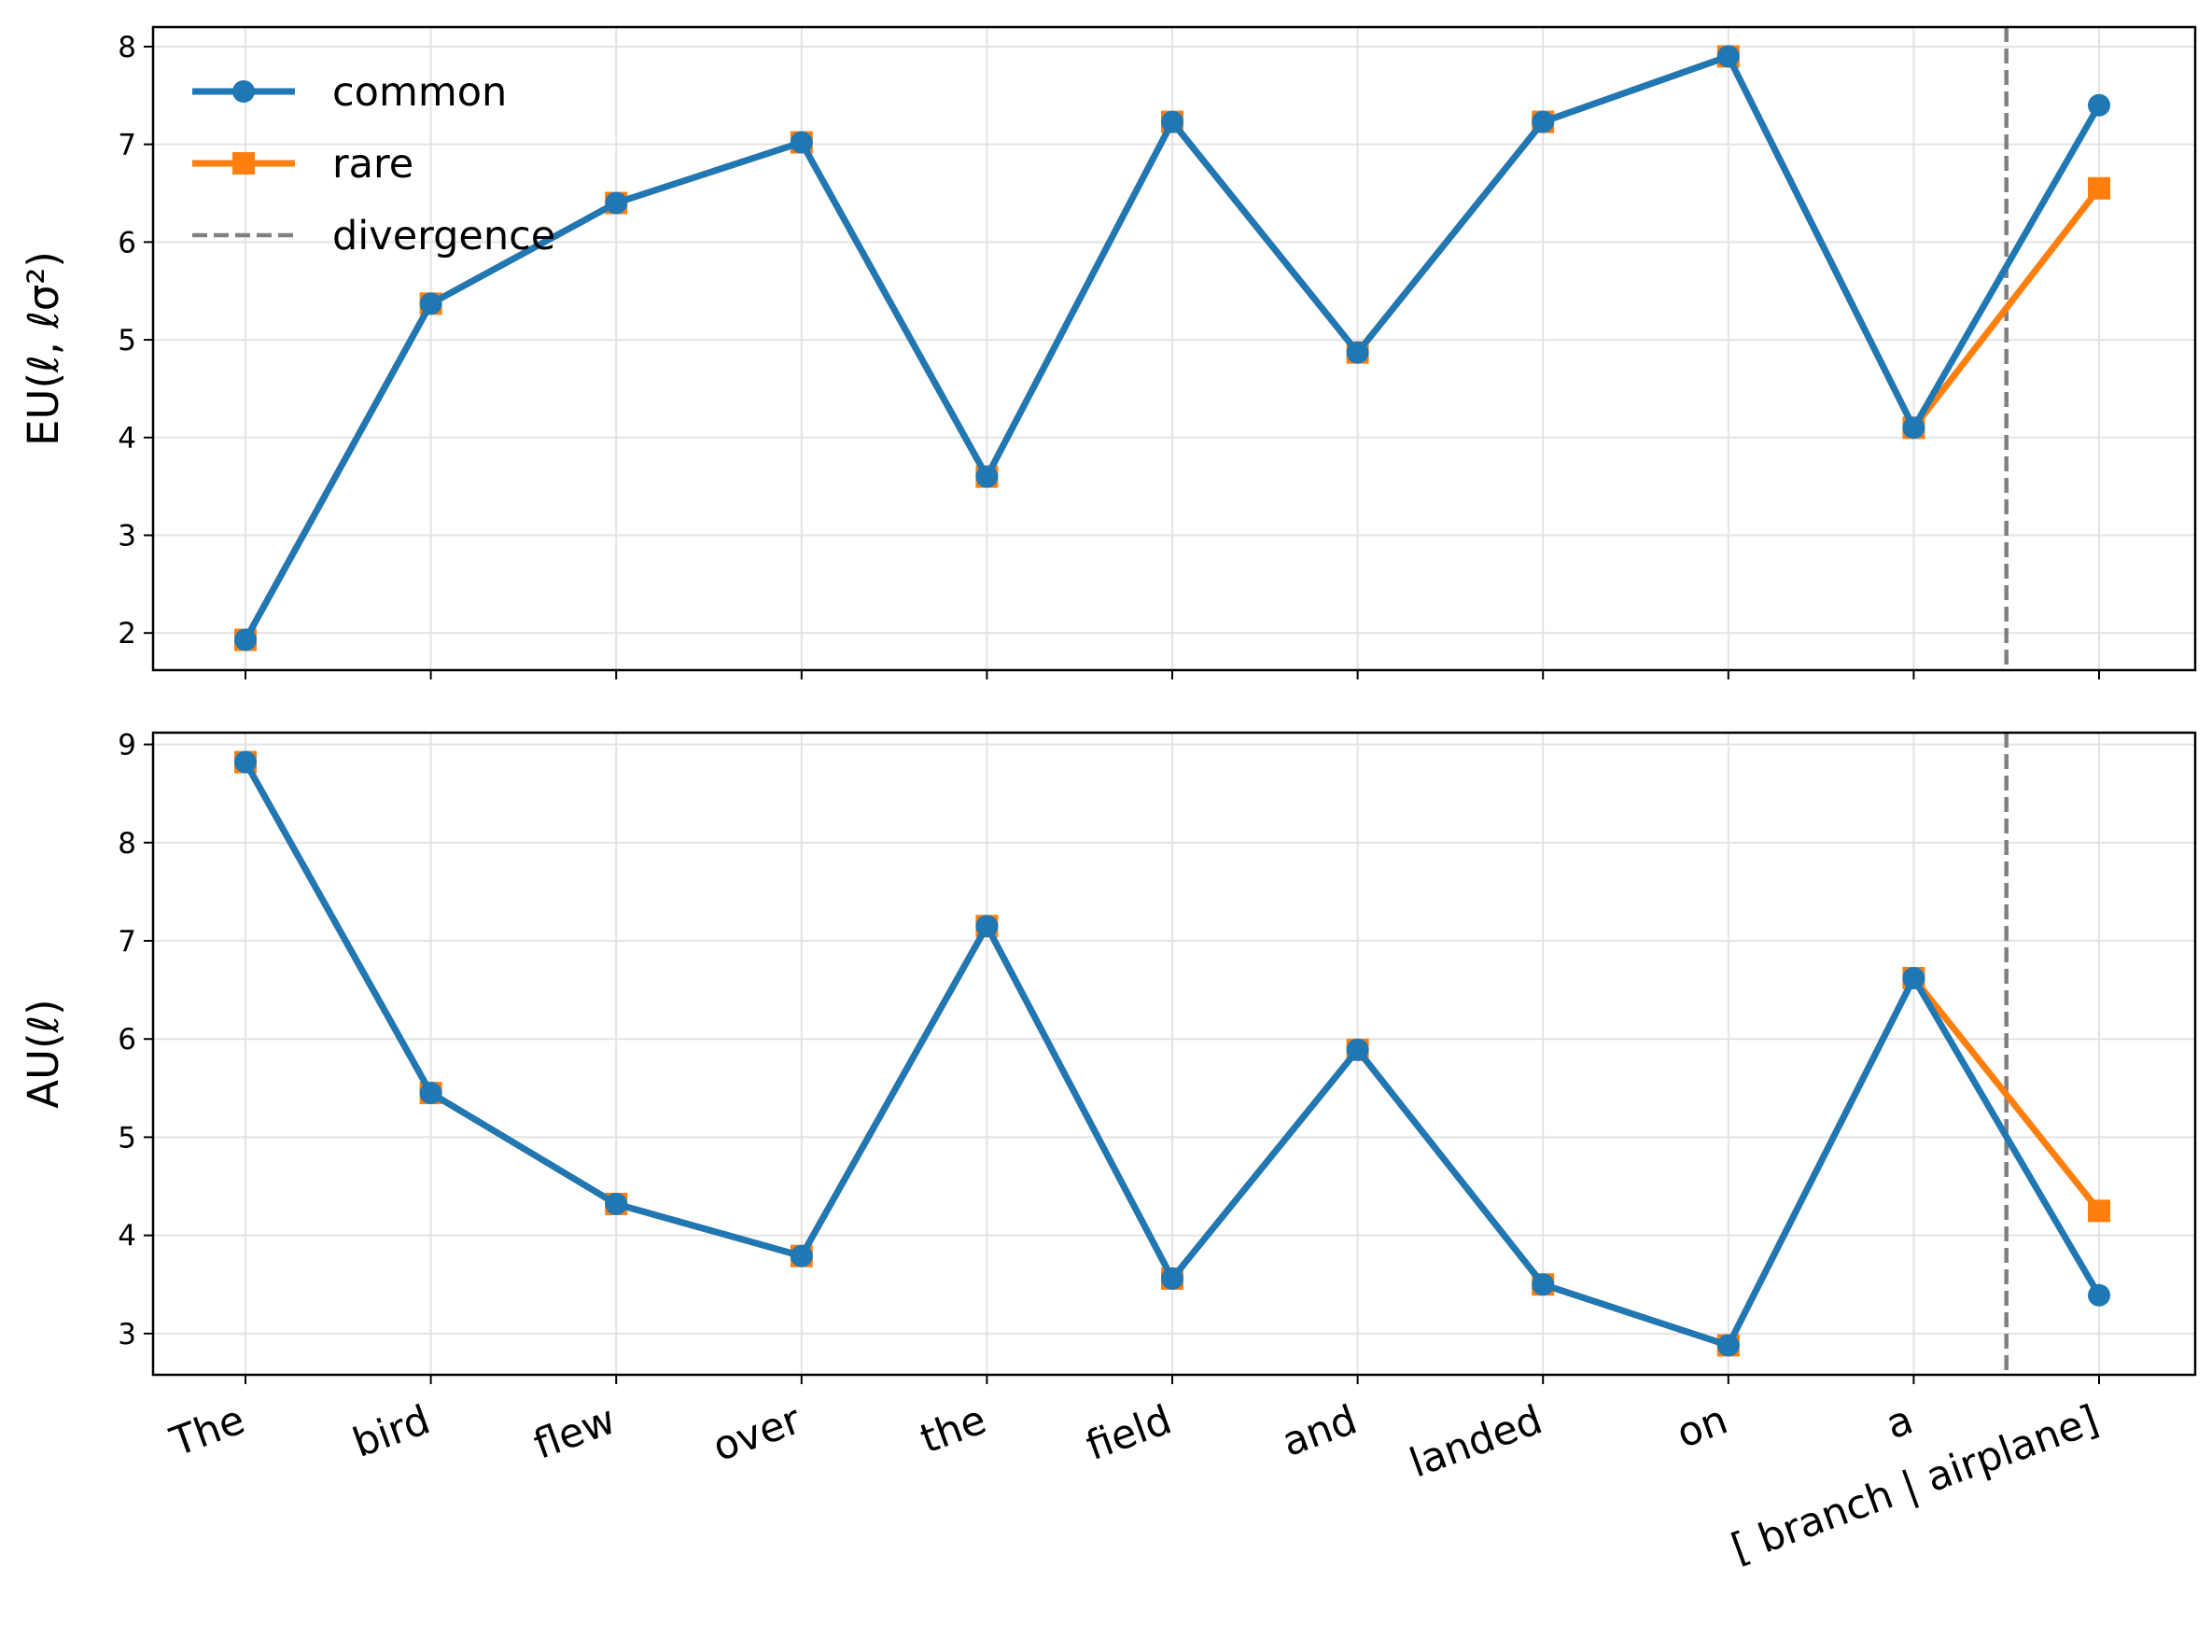 This screenshot has width=2212, height=1652. I want to click on legend-label: common, so click(419, 92).